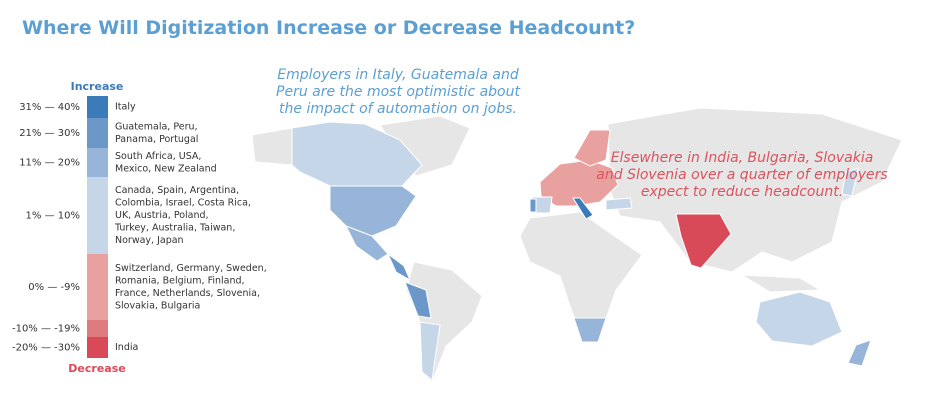  Describe the element at coordinates (703, 241) in the screenshot. I see `india` at that location.